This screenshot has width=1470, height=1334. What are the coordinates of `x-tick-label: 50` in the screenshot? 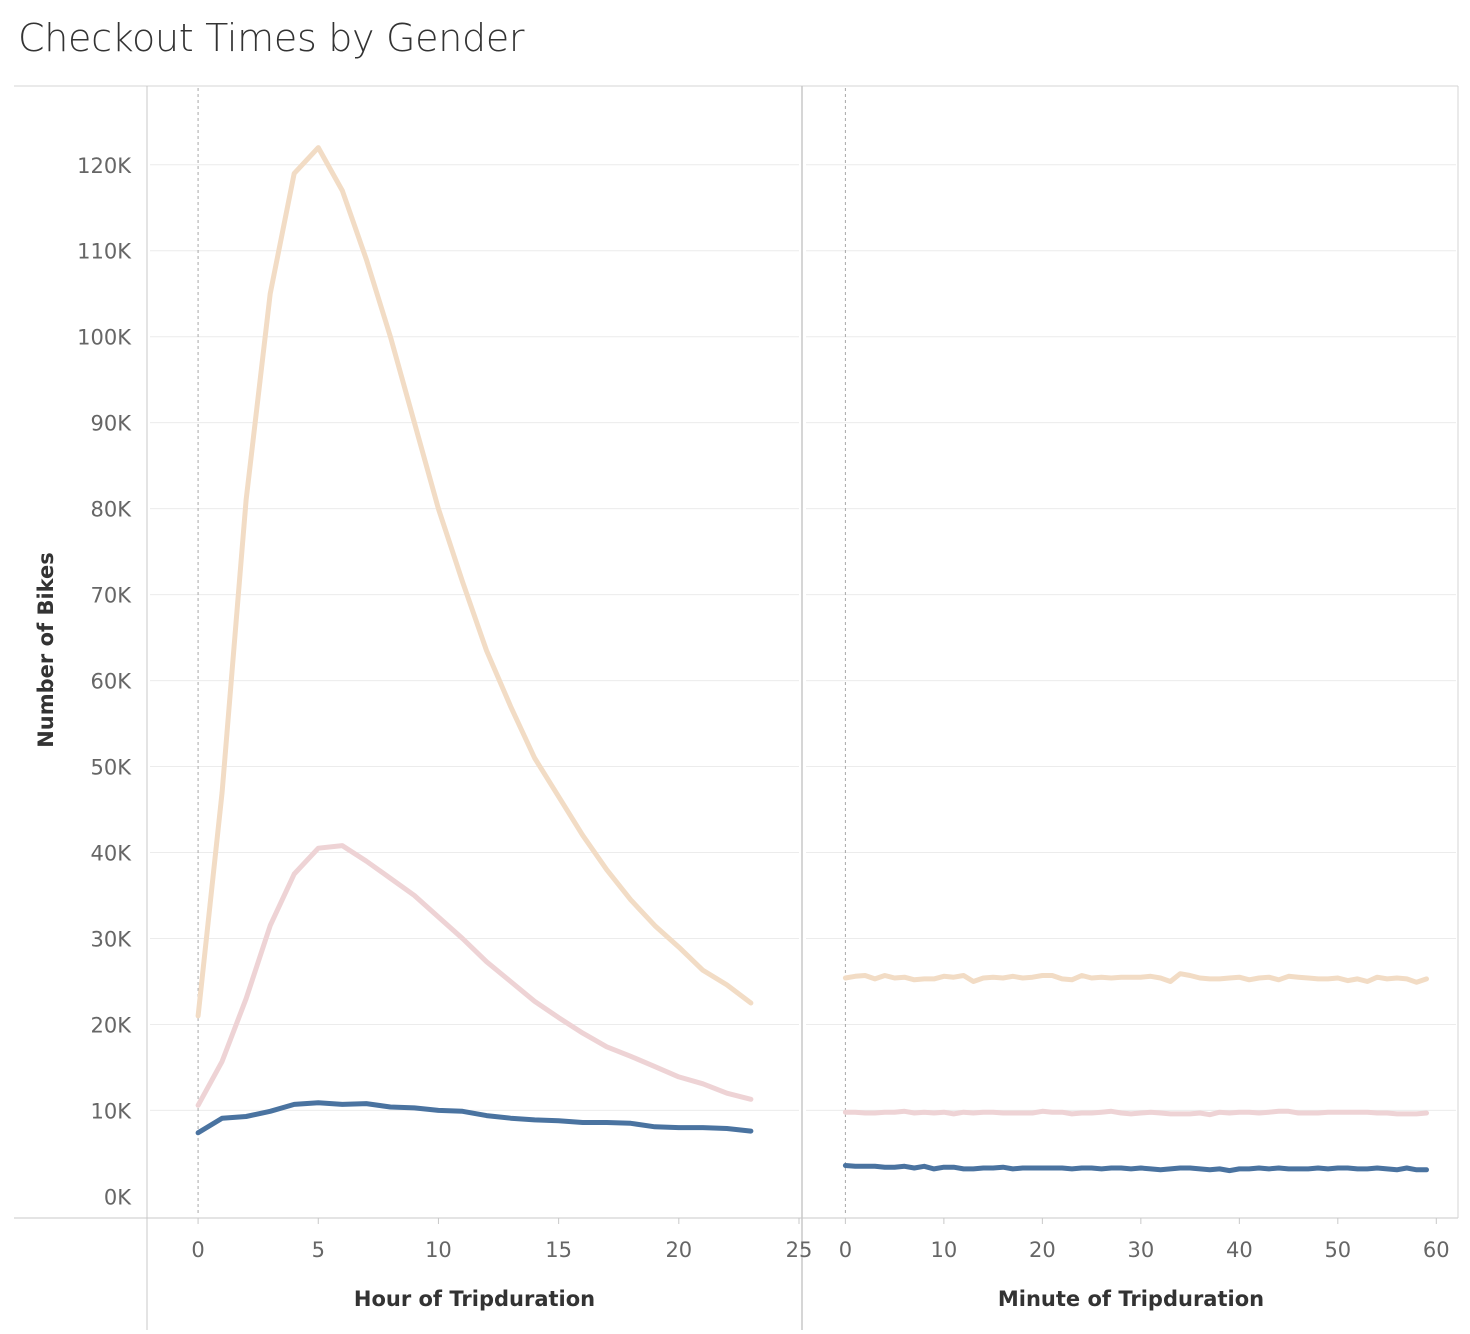 It's located at (1337, 1250).